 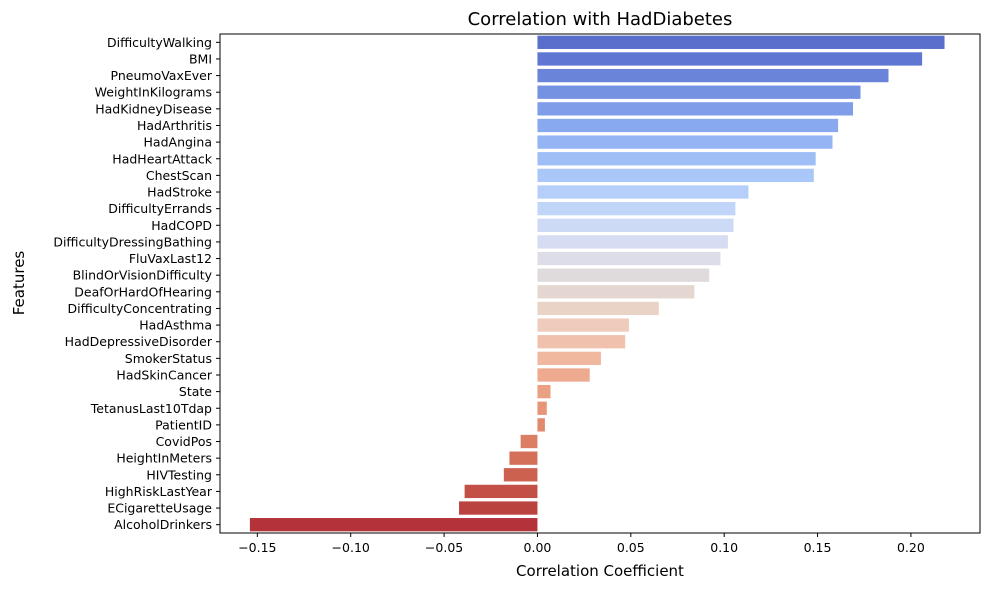 What do you see at coordinates (583, 325) in the screenshot?
I see `bar-HadAsthma` at bounding box center [583, 325].